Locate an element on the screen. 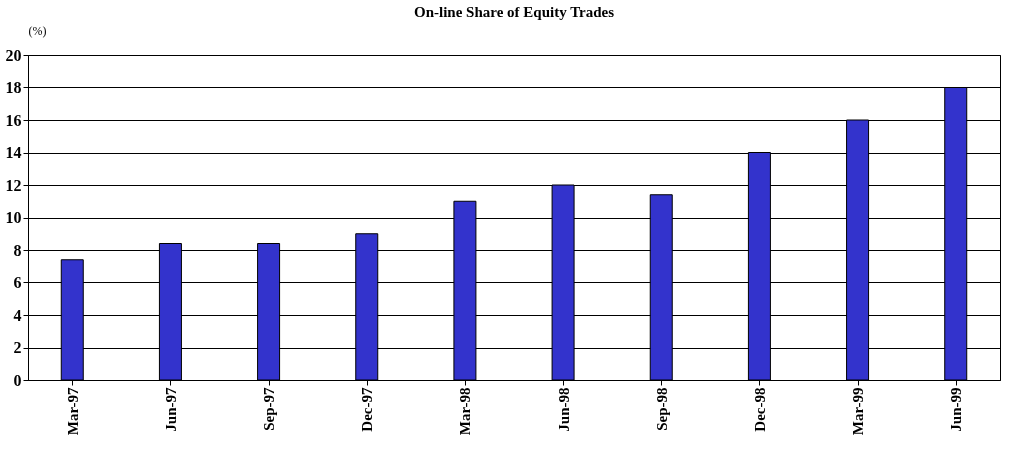 The height and width of the screenshot is (450, 1013). y-tick-label: 8 is located at coordinates (17, 250).